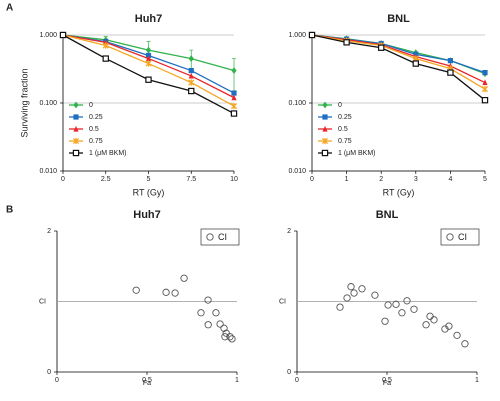 Image resolution: width=500 pixels, height=401 pixels. I want to click on x-axis-label: Fa, so click(147, 383).